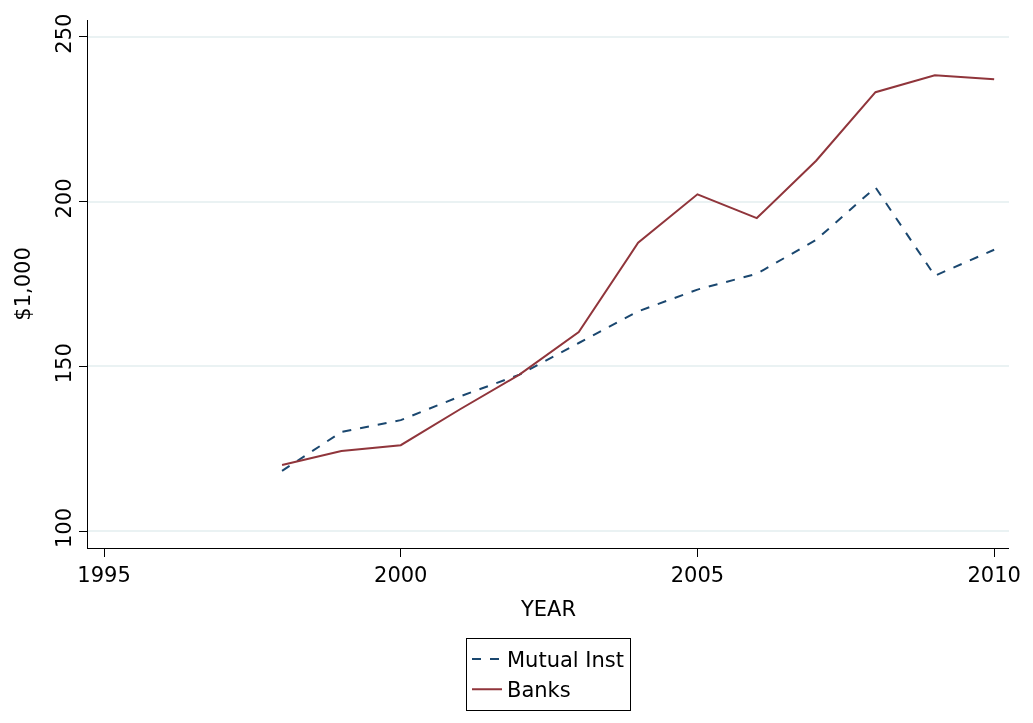  What do you see at coordinates (63, 363) in the screenshot?
I see `y-tick-label: 150` at bounding box center [63, 363].